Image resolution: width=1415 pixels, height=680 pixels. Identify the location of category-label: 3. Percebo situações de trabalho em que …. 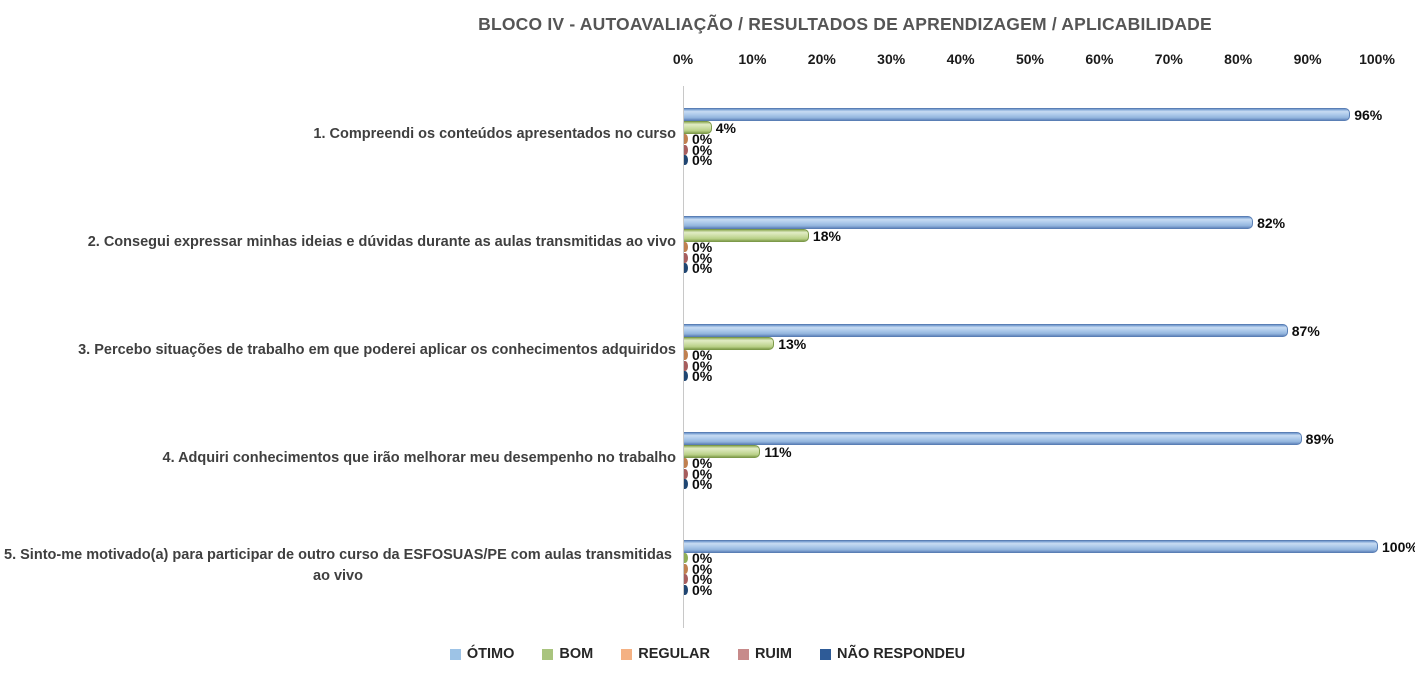
(338, 350).